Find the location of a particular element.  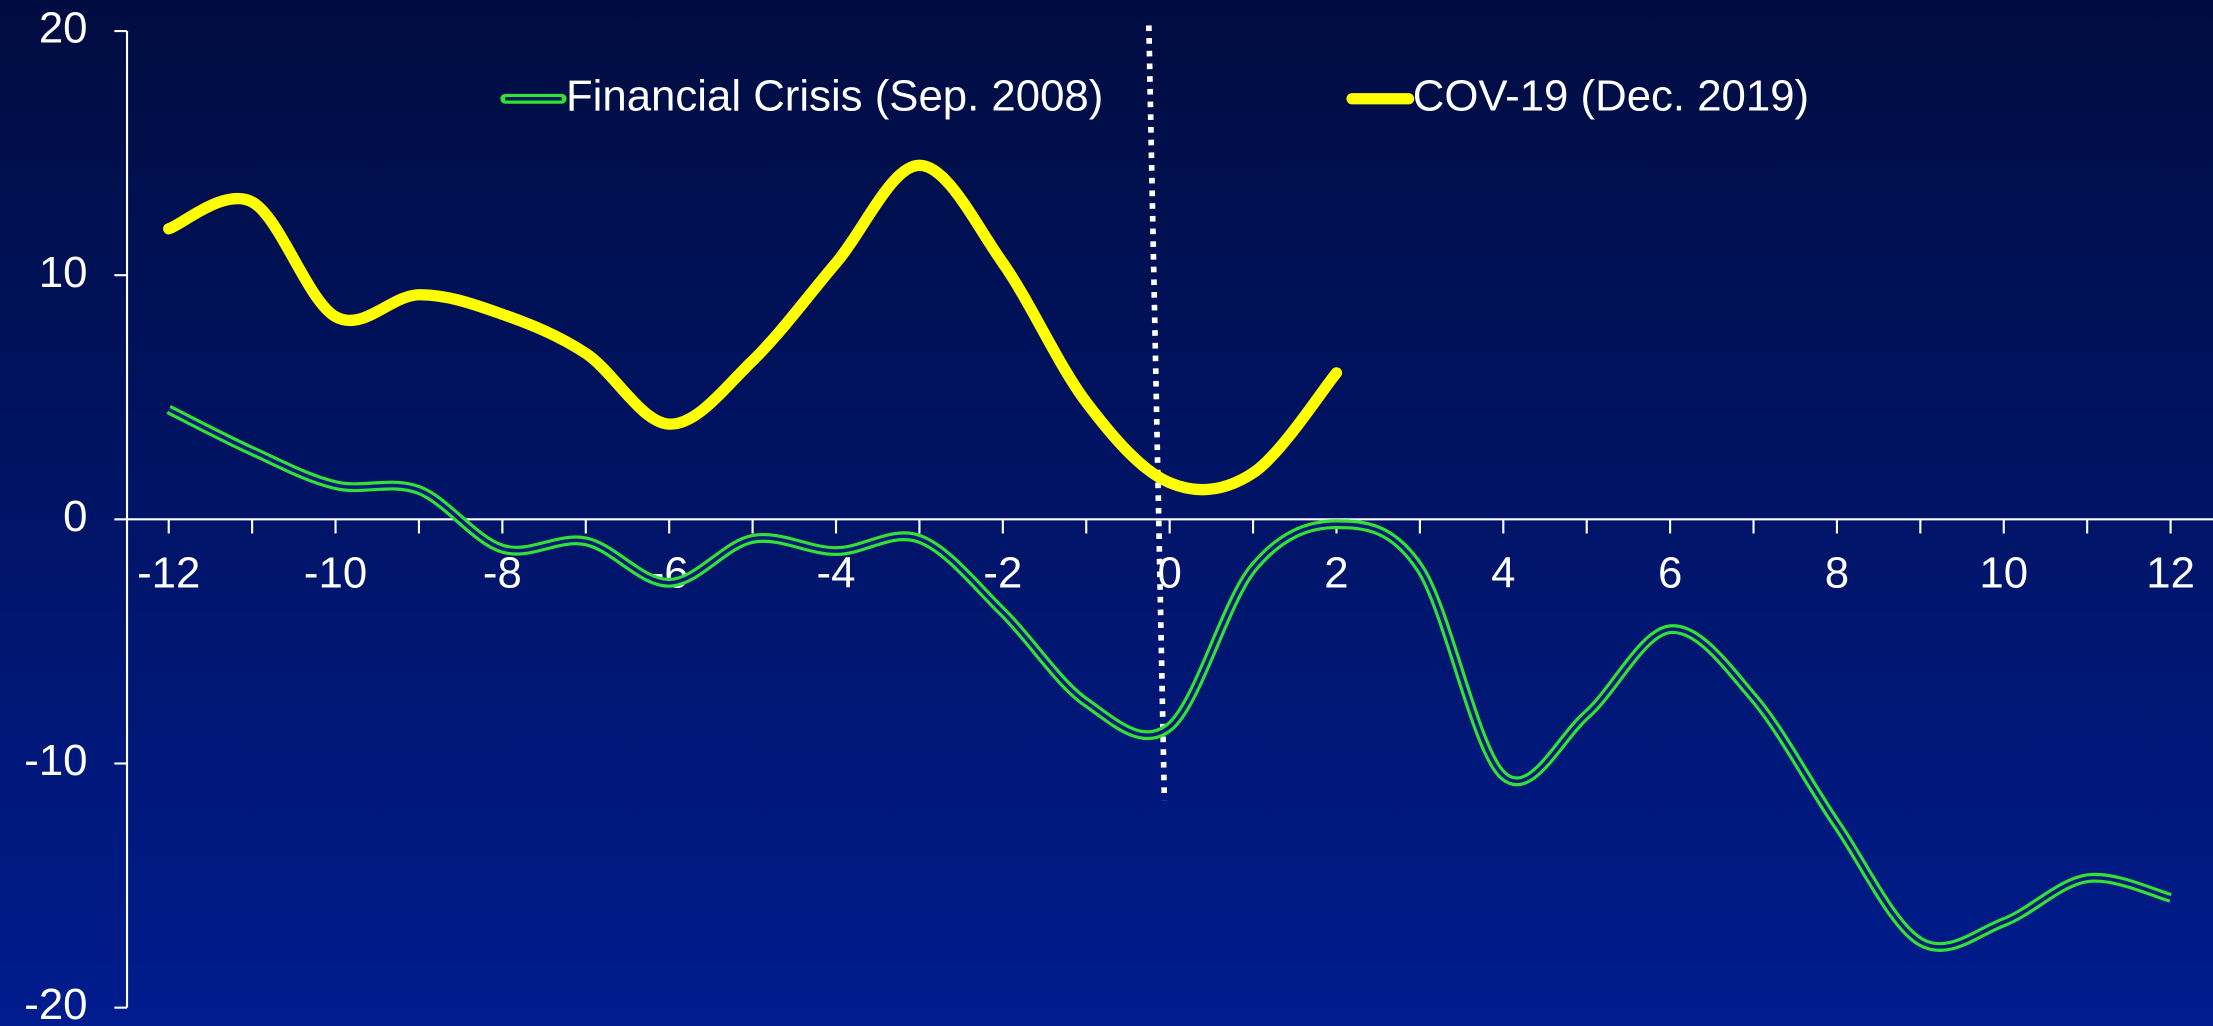

x-tick-label: 2 is located at coordinates (1336, 572).